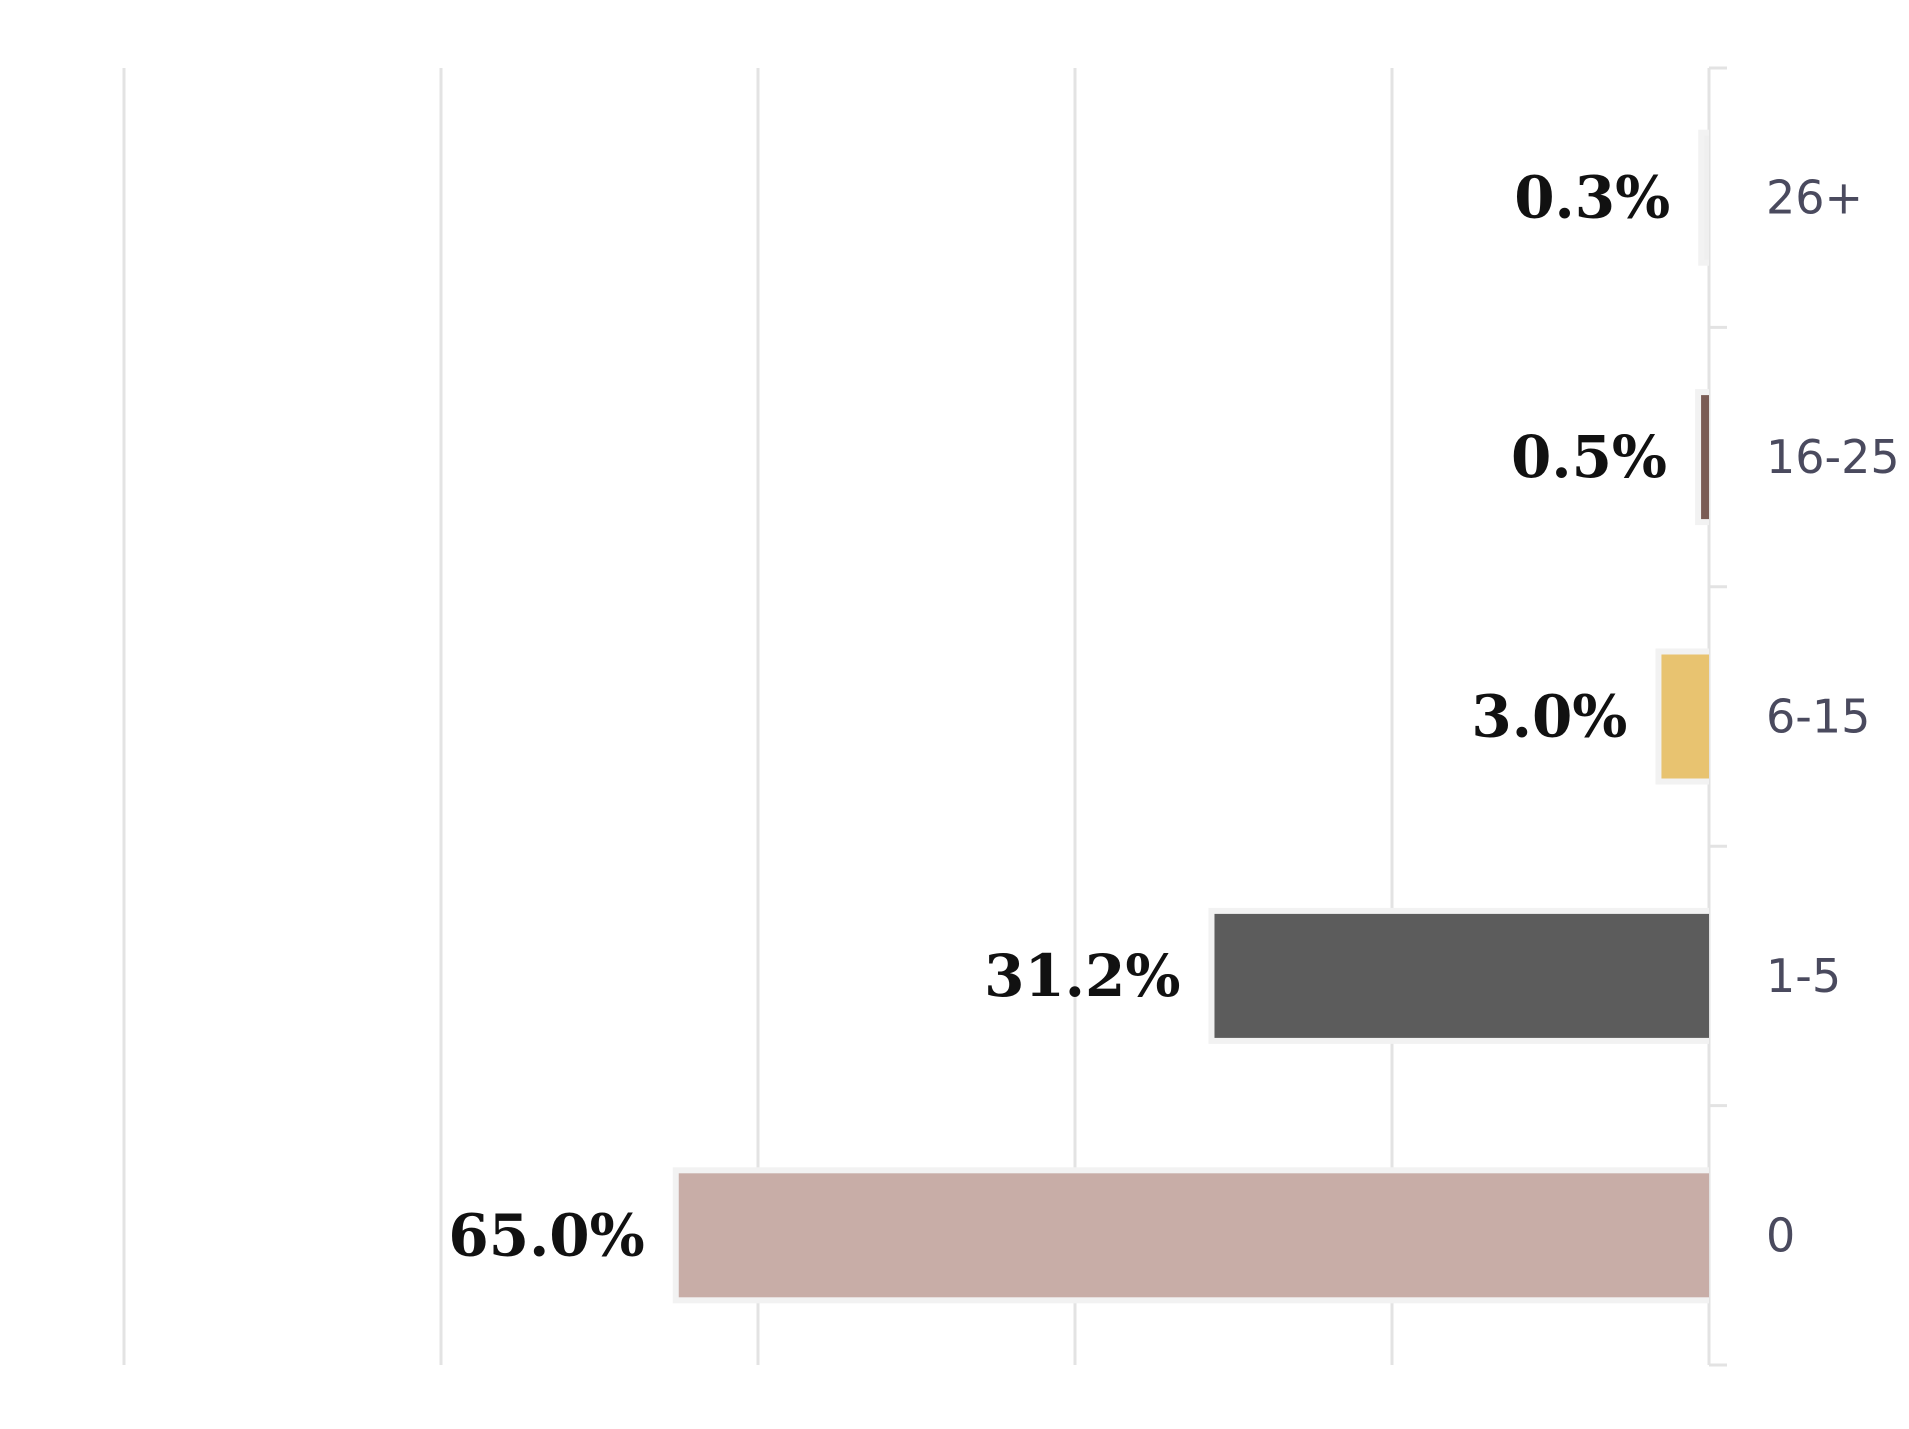 This screenshot has width=1909, height=1429. I want to click on value-label-16-25: 0.5%, so click(1589, 457).